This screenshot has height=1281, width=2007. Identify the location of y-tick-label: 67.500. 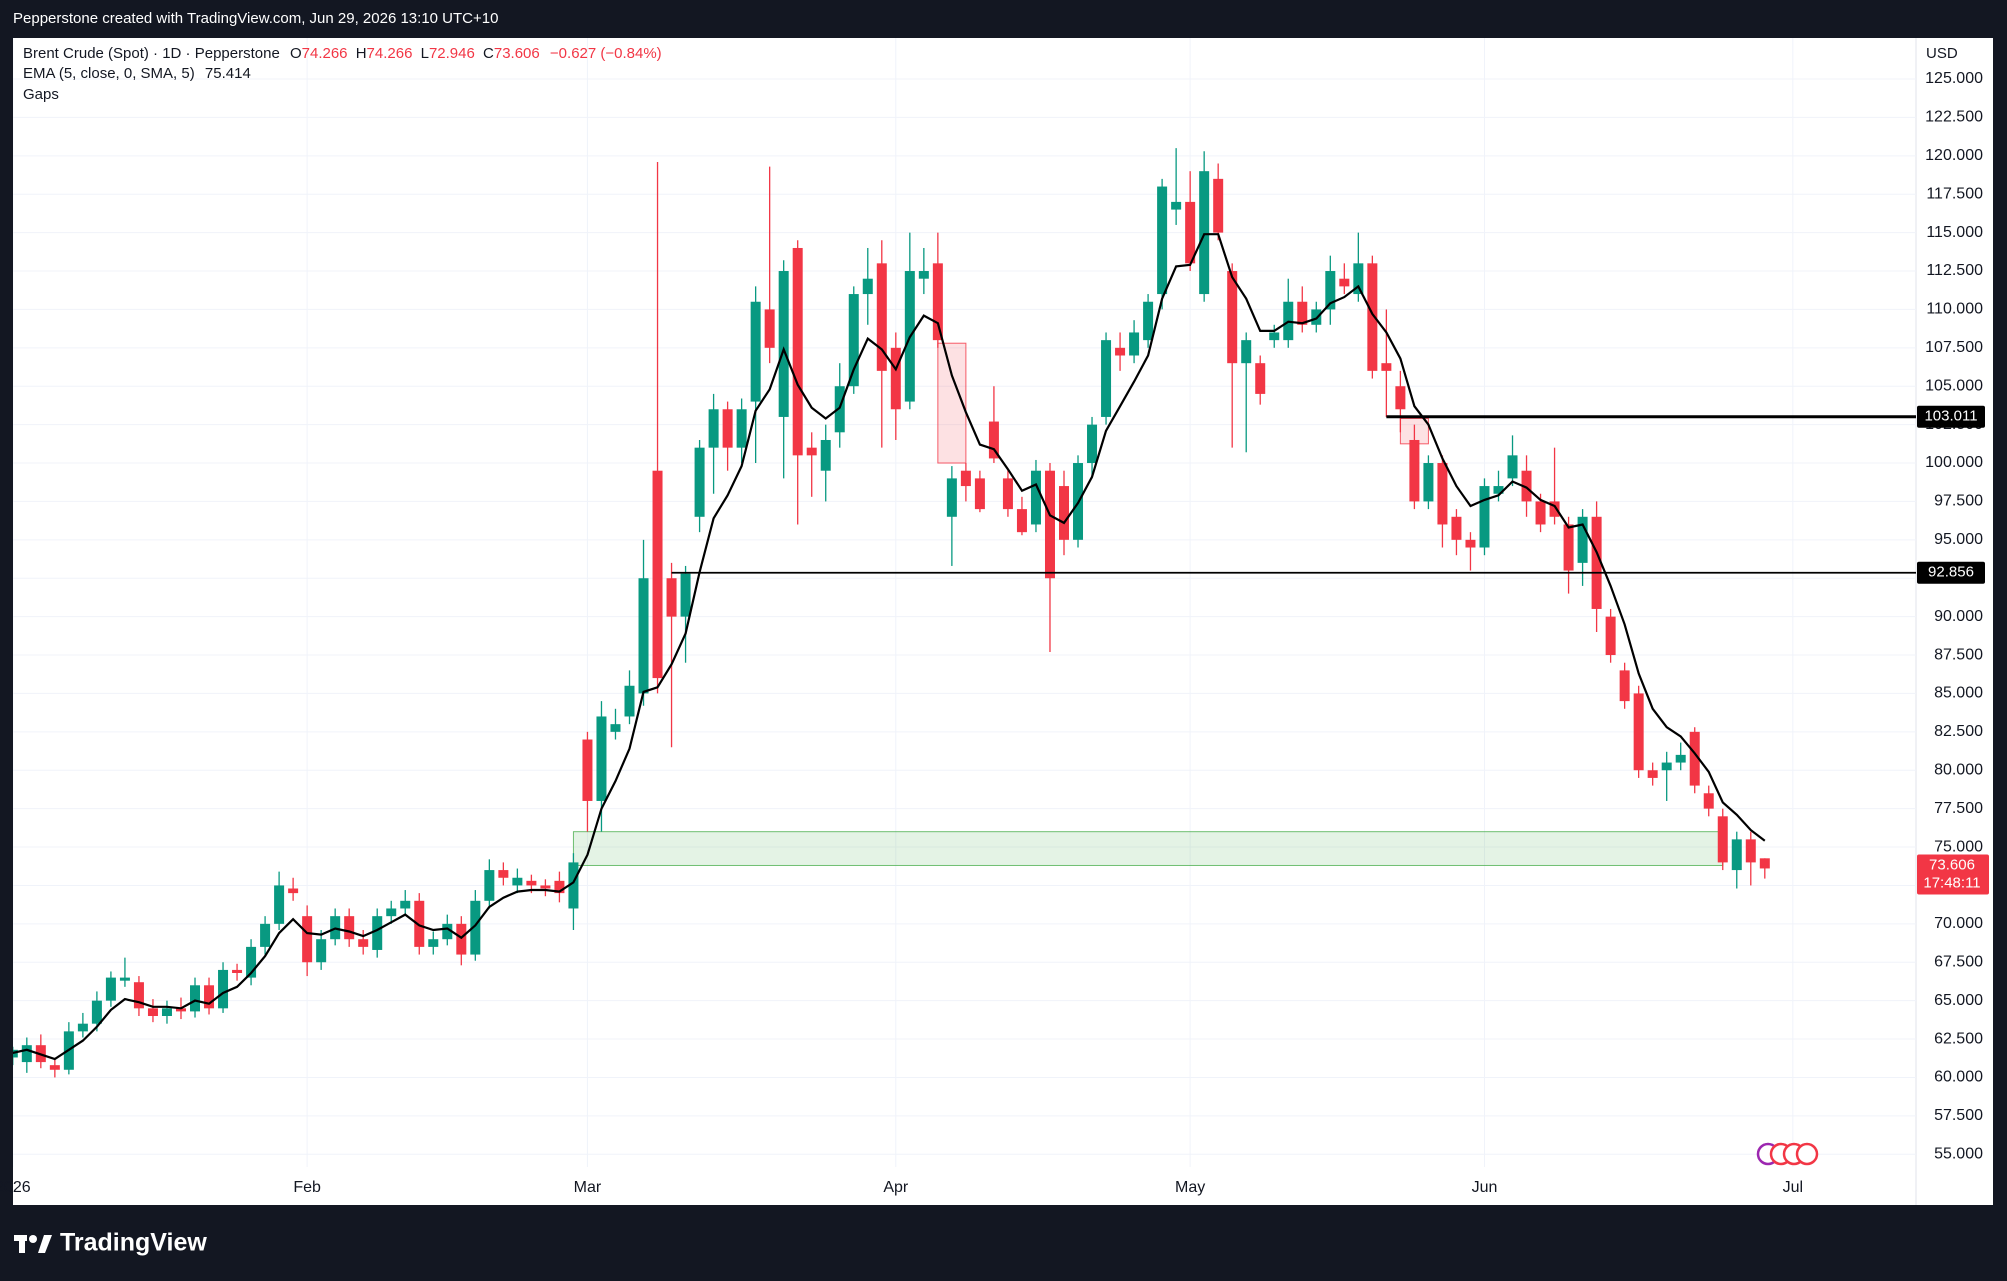
(1958, 961).